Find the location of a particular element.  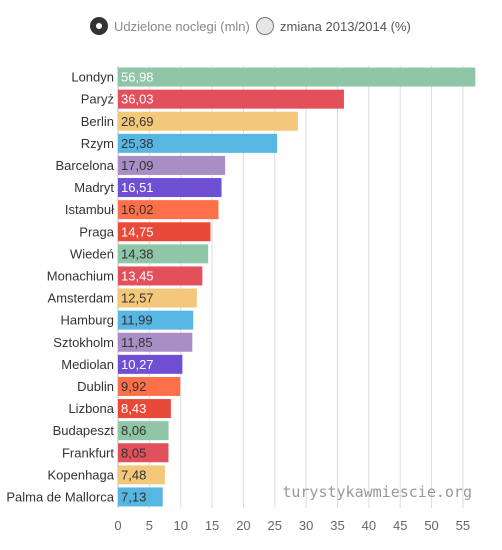

category-label: Berlin is located at coordinates (97, 121).